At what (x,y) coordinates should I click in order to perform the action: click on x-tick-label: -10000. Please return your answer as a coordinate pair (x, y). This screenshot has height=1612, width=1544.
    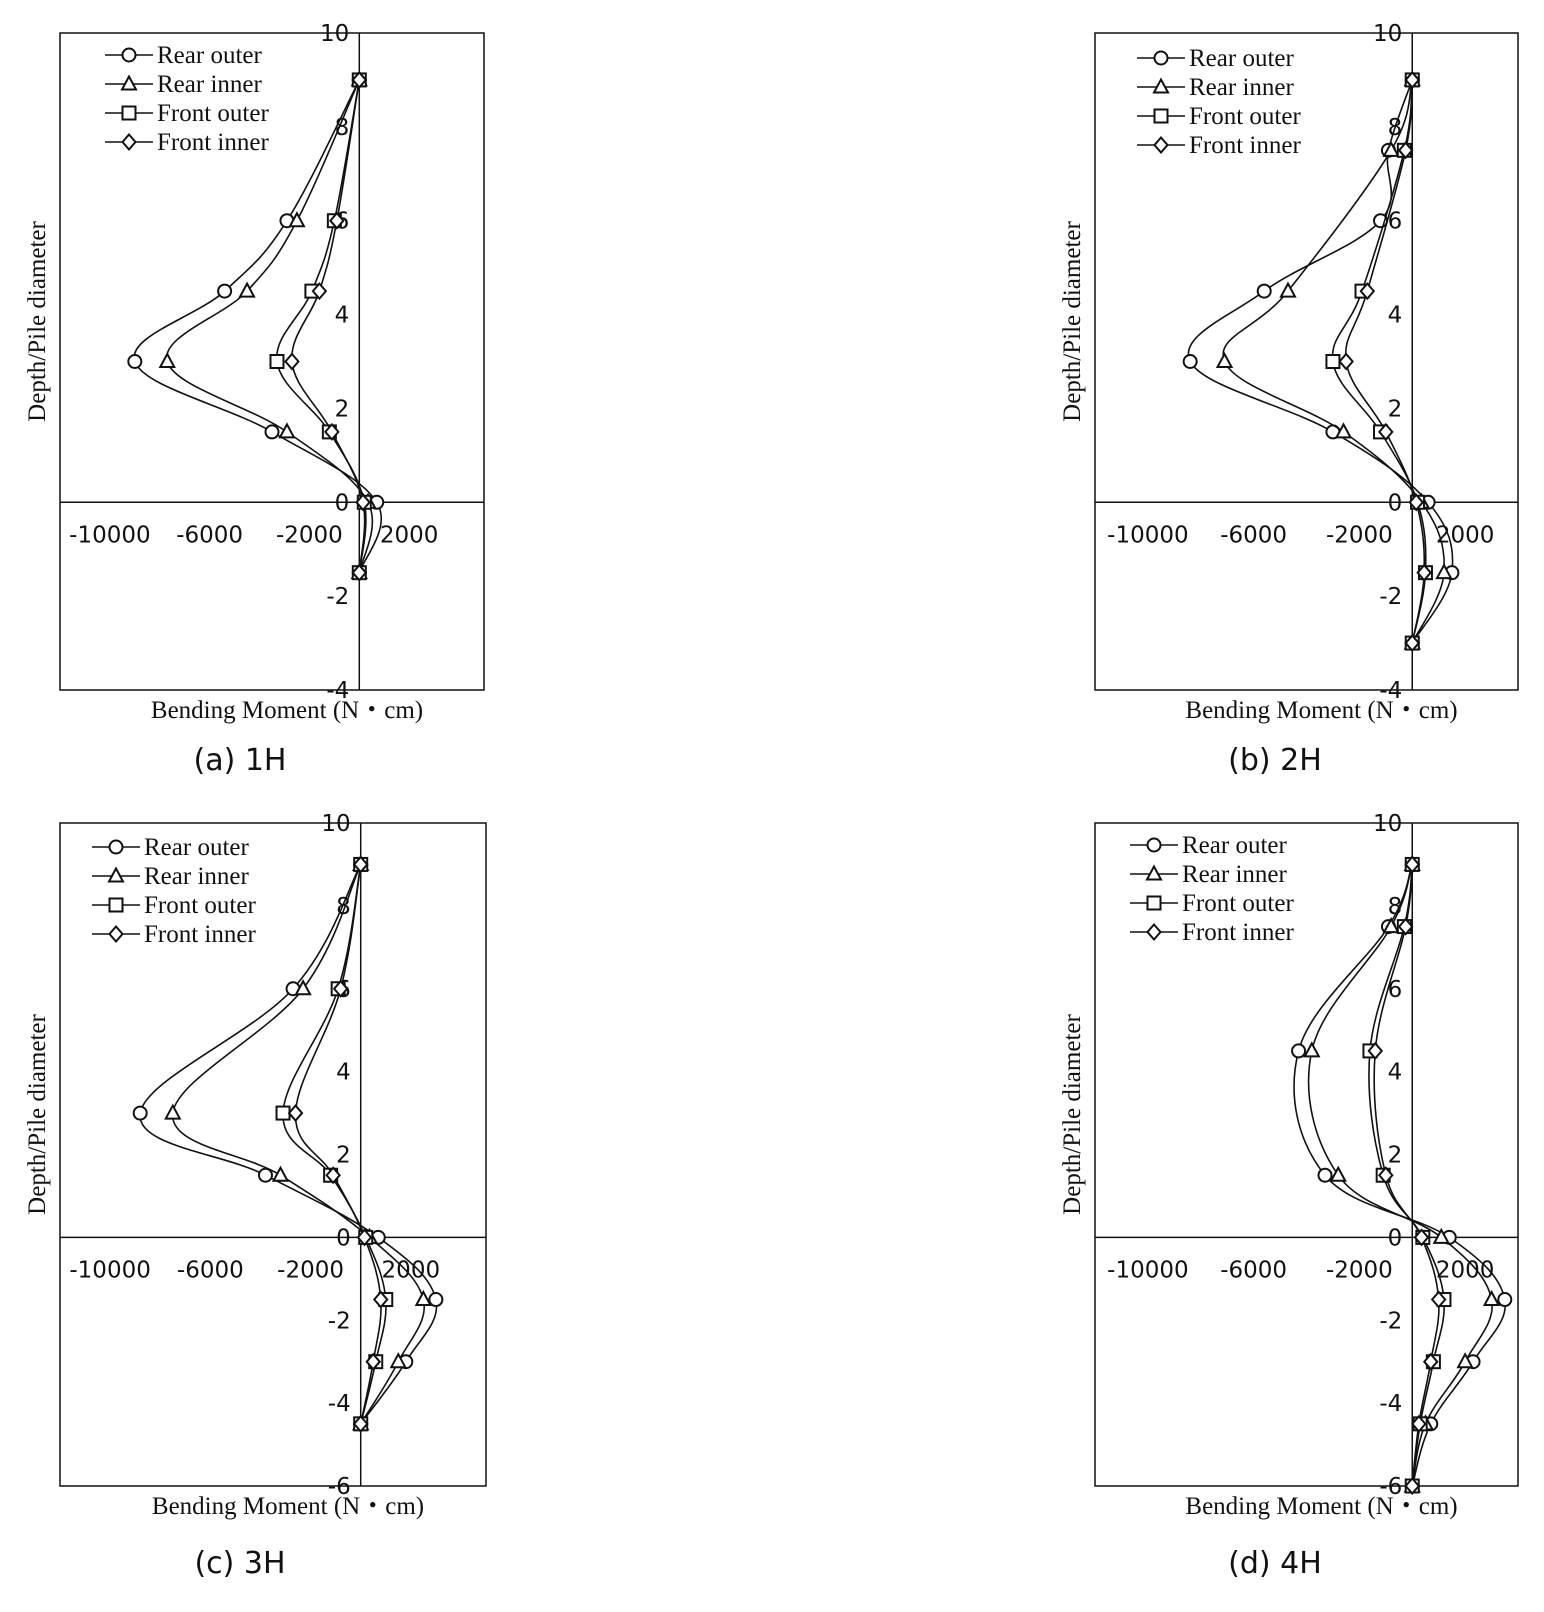
    Looking at the image, I should click on (109, 1270).